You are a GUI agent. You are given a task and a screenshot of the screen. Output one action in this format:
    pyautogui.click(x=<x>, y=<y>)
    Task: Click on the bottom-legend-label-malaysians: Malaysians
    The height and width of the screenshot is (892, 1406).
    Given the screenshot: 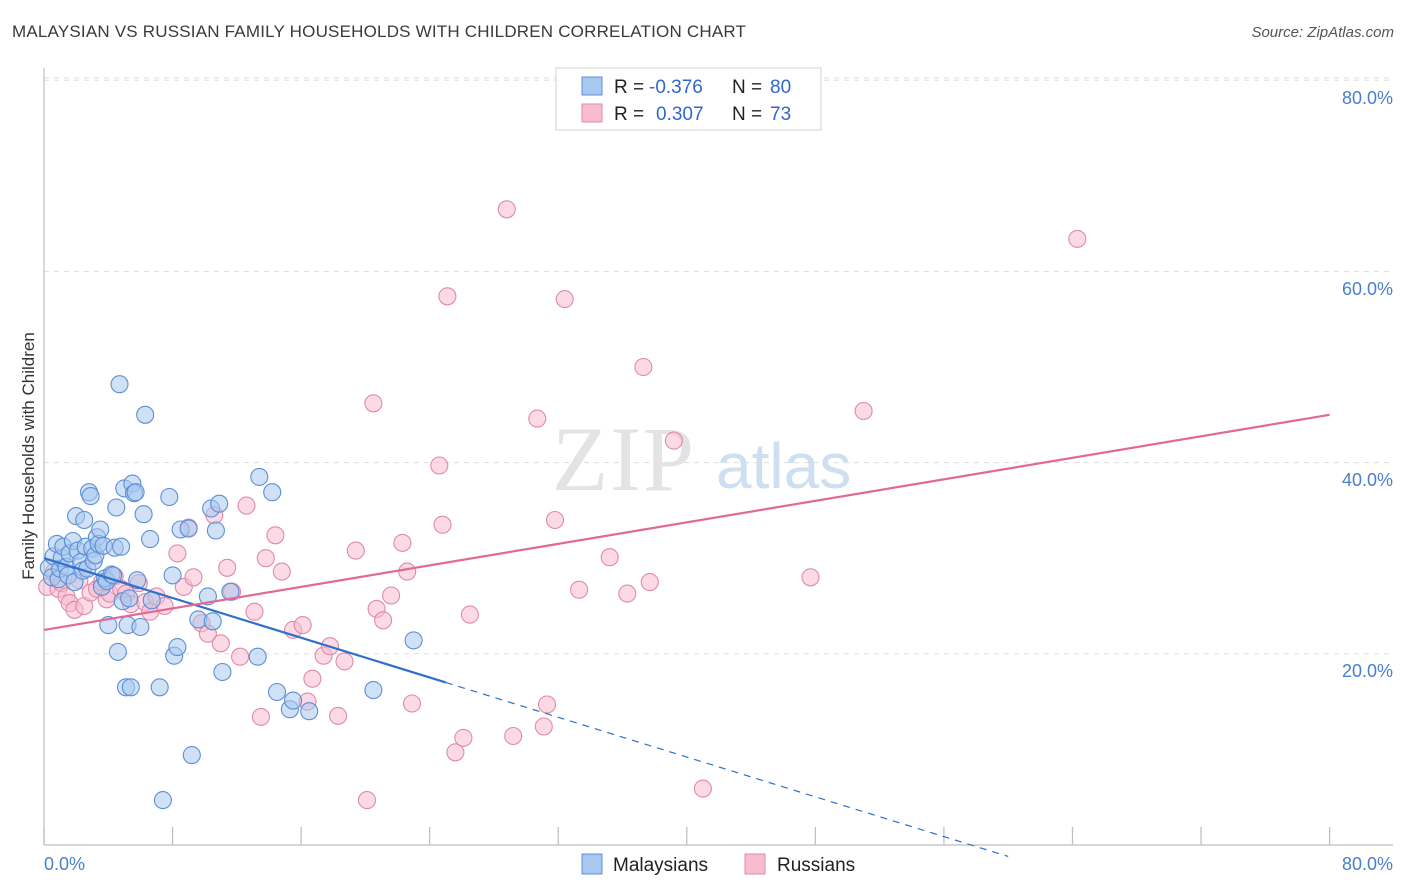 What is the action you would take?
    pyautogui.click(x=660, y=865)
    